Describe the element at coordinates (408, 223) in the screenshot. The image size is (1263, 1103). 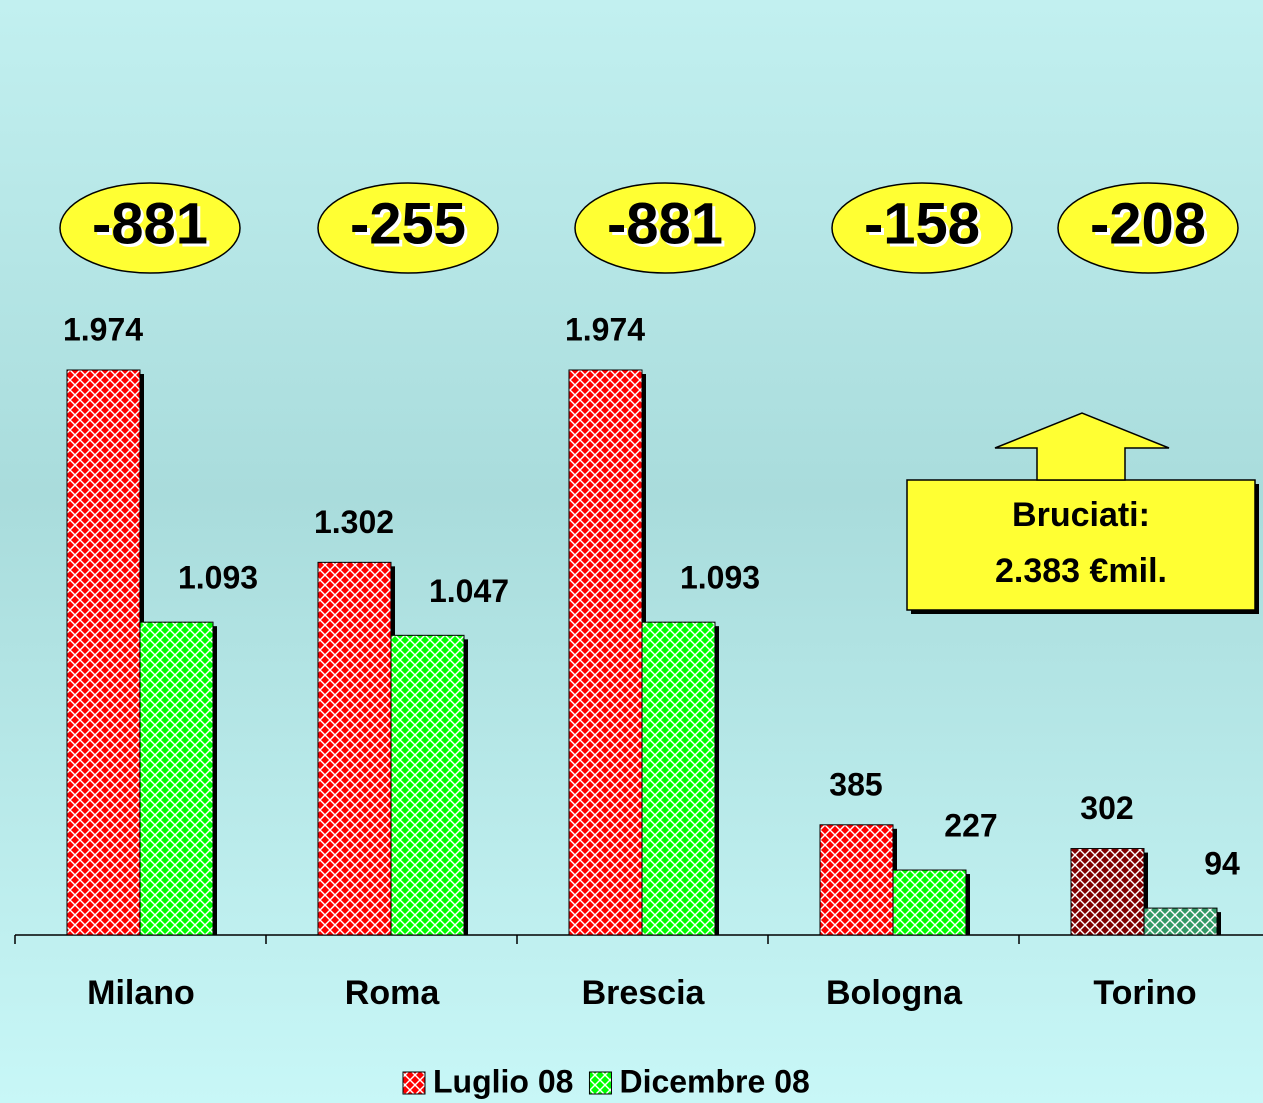
I see `difference-label: -255` at that location.